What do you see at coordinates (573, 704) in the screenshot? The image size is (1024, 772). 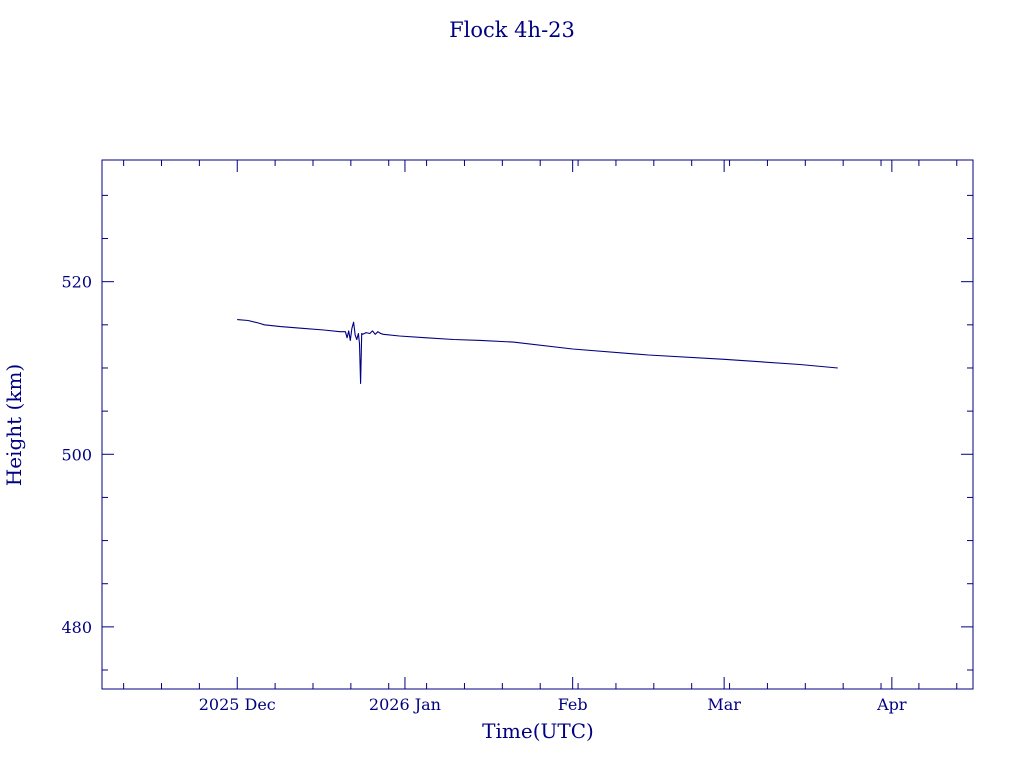 I see `x-tick-label: Feb` at bounding box center [573, 704].